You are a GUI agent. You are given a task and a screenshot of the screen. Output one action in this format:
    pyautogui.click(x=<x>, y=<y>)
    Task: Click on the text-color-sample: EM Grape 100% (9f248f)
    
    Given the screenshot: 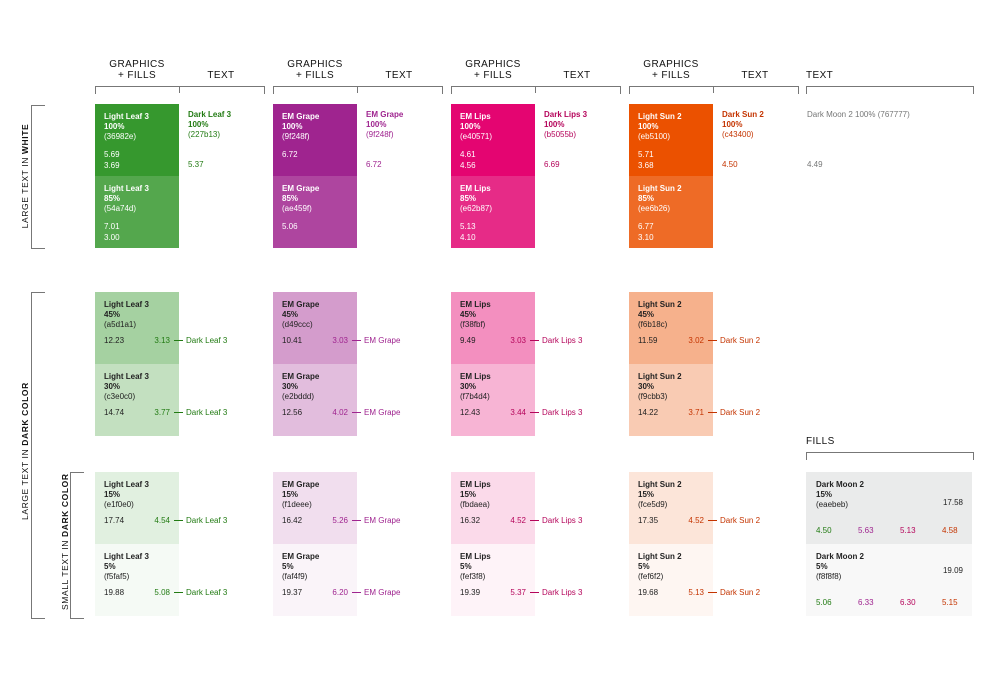 What is the action you would take?
    pyautogui.click(x=384, y=125)
    